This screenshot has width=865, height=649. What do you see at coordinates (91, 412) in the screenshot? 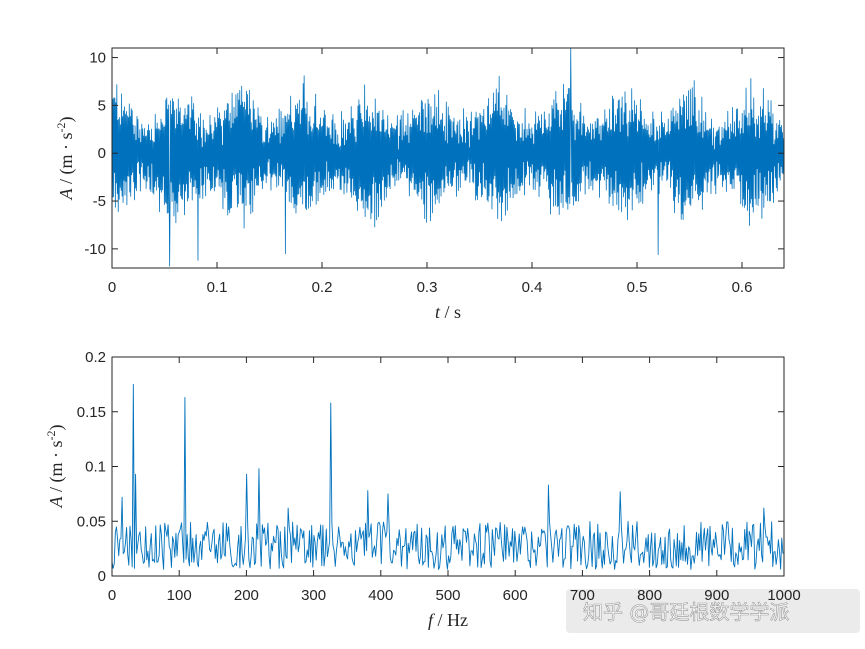
I see `spectrum-ytick-label: 0.15` at bounding box center [91, 412].